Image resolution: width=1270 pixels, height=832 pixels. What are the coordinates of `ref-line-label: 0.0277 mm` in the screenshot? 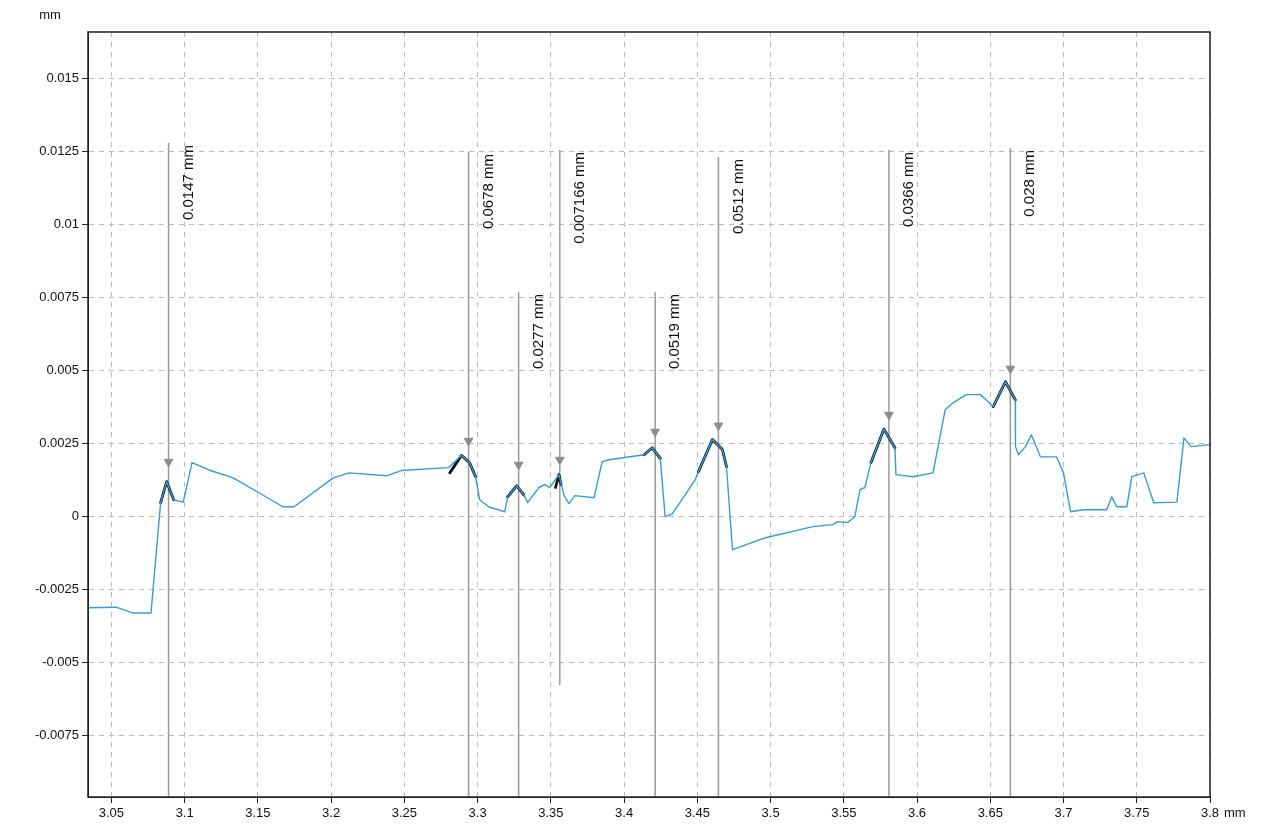 It's located at (537, 332).